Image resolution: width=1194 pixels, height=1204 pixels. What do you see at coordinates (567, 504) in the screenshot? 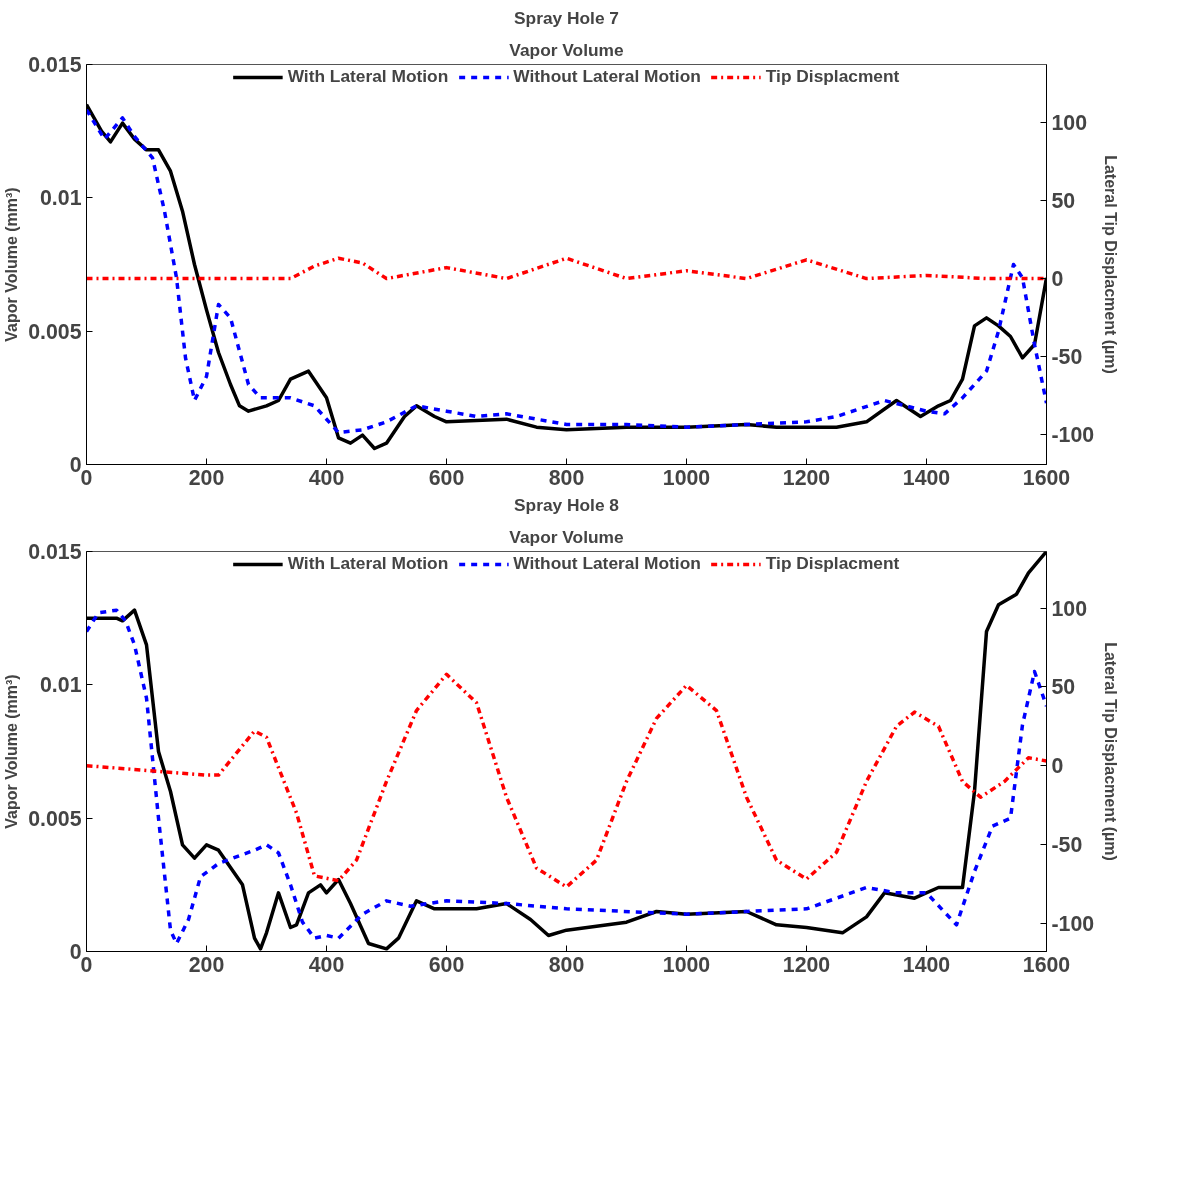
I see `chart-title: Spray Hole 8` at bounding box center [567, 504].